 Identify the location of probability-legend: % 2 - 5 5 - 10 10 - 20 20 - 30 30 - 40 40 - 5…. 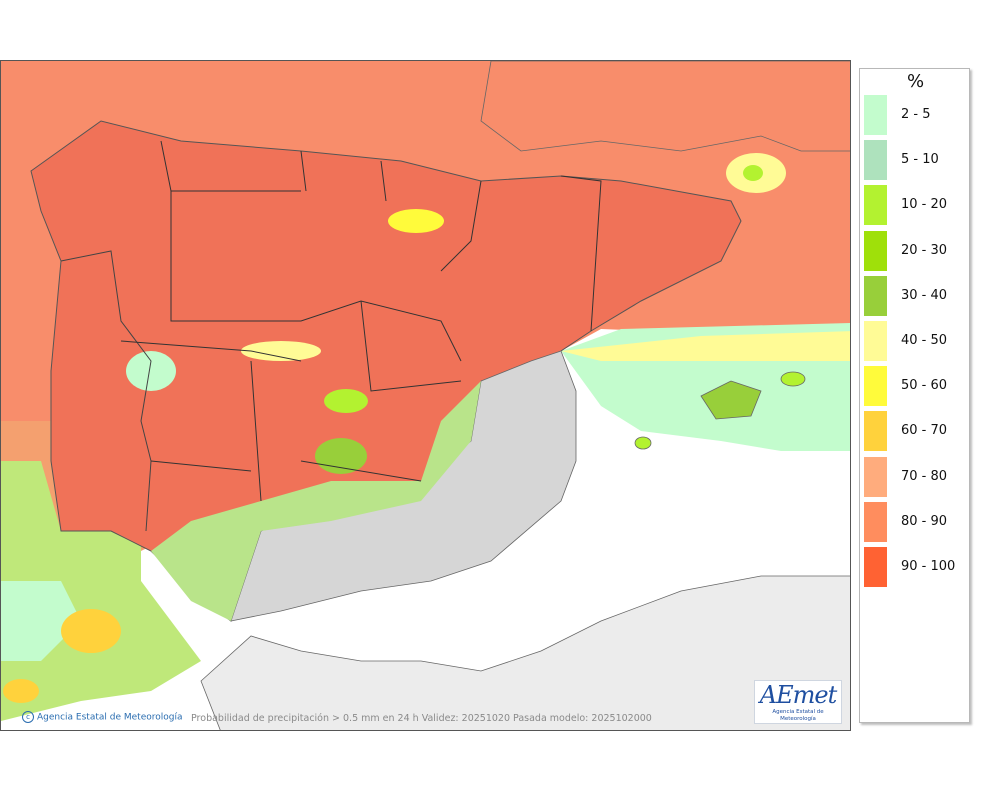
(914, 395).